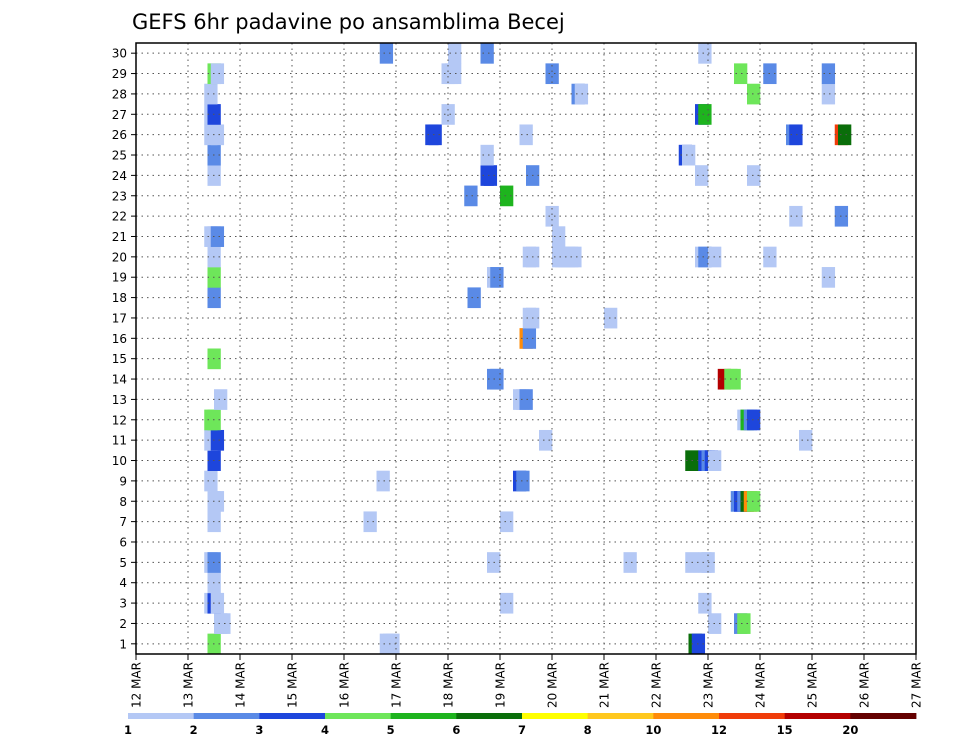 This screenshot has height=742, width=960. I want to click on x-tick-label: 19 MAR, so click(501, 685).